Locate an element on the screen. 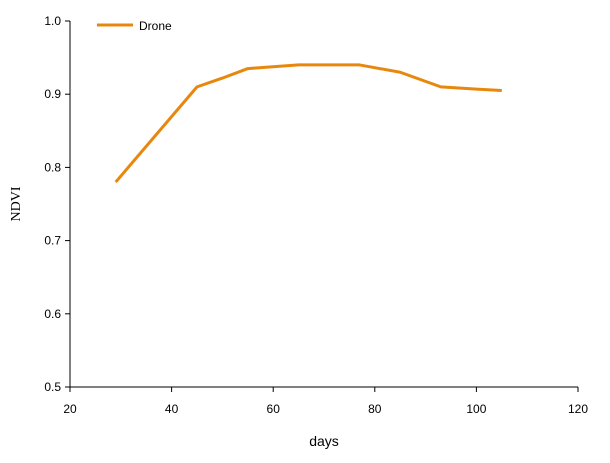 The height and width of the screenshot is (463, 610). x-tick-label: 120 is located at coordinates (578, 409).